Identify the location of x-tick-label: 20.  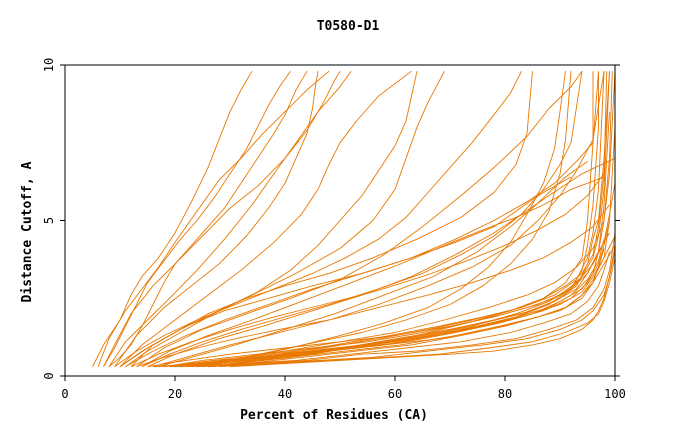
(175, 394).